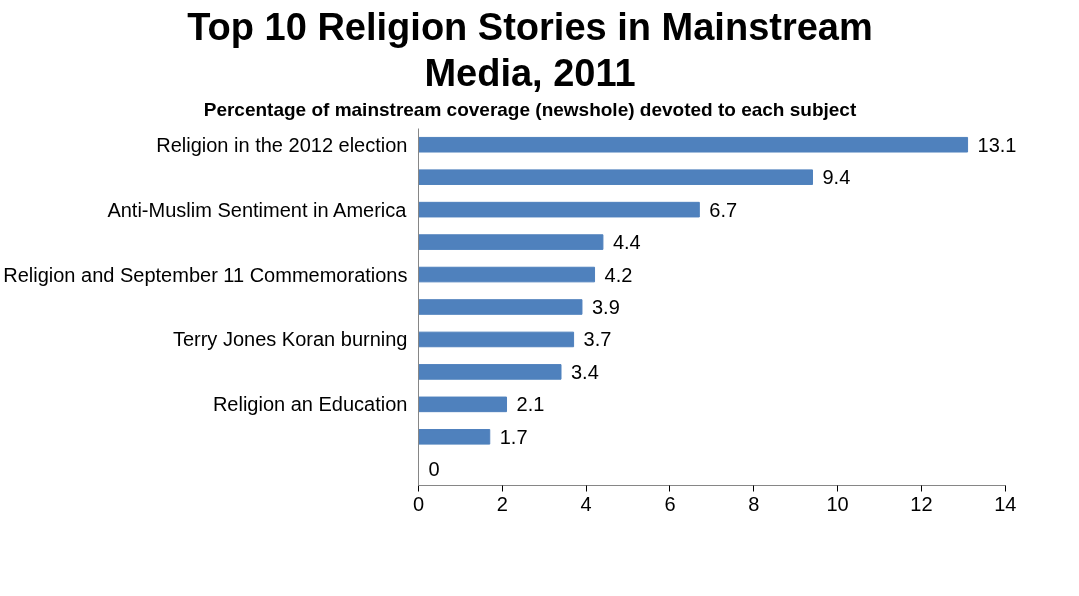 The width and height of the screenshot is (1079, 596). What do you see at coordinates (530, 404) in the screenshot?
I see `data-label: 2.1` at bounding box center [530, 404].